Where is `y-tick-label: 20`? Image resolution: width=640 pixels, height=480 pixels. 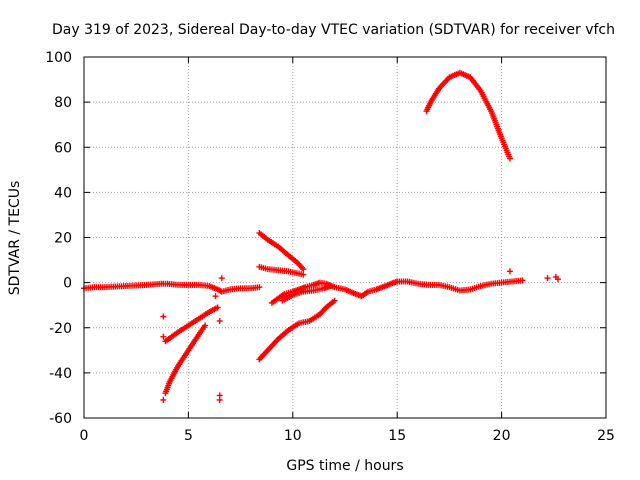
y-tick-label: 20 is located at coordinates (63, 239).